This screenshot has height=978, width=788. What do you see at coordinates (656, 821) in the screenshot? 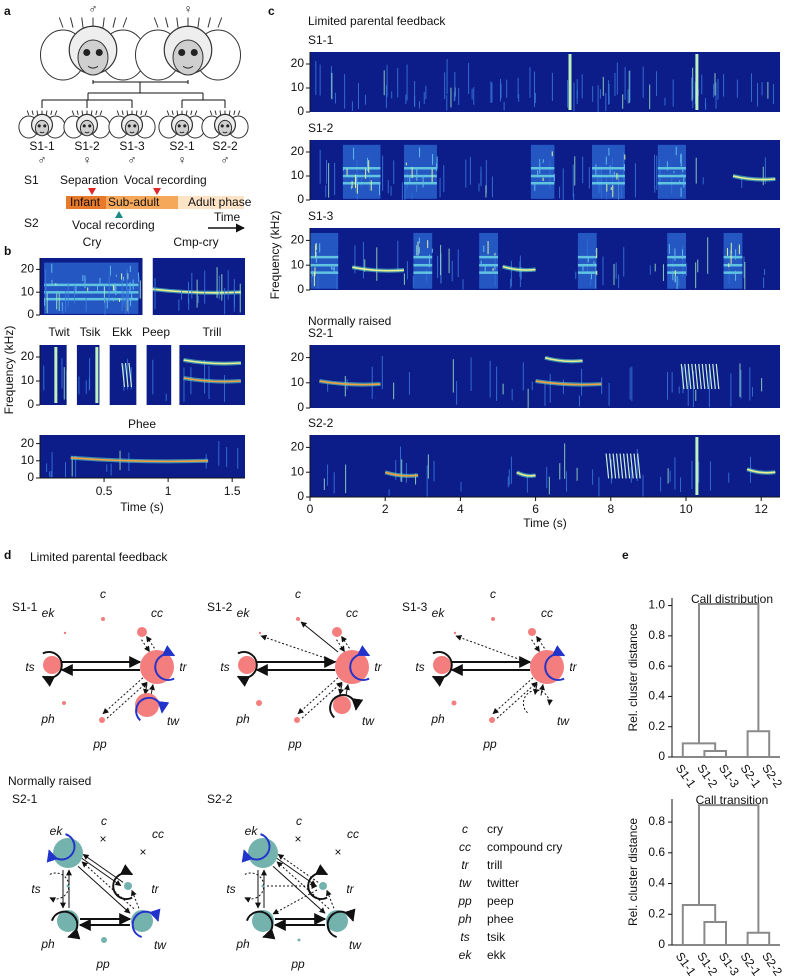
I see `y-tick-label: 0.8` at bounding box center [656, 821].